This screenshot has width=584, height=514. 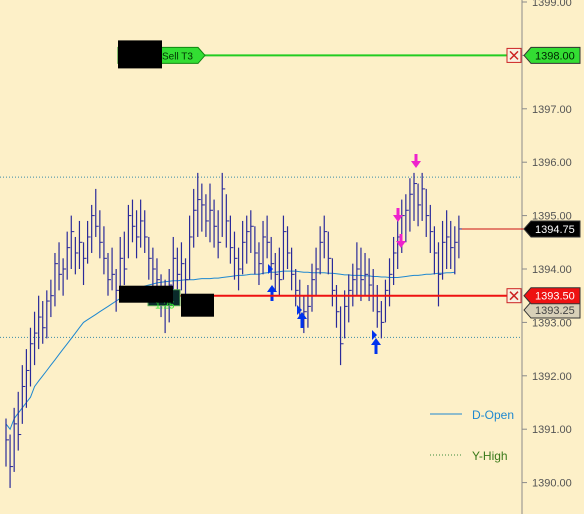 What do you see at coordinates (552, 163) in the screenshot?
I see `y-tick-label: 1396.00` at bounding box center [552, 163].